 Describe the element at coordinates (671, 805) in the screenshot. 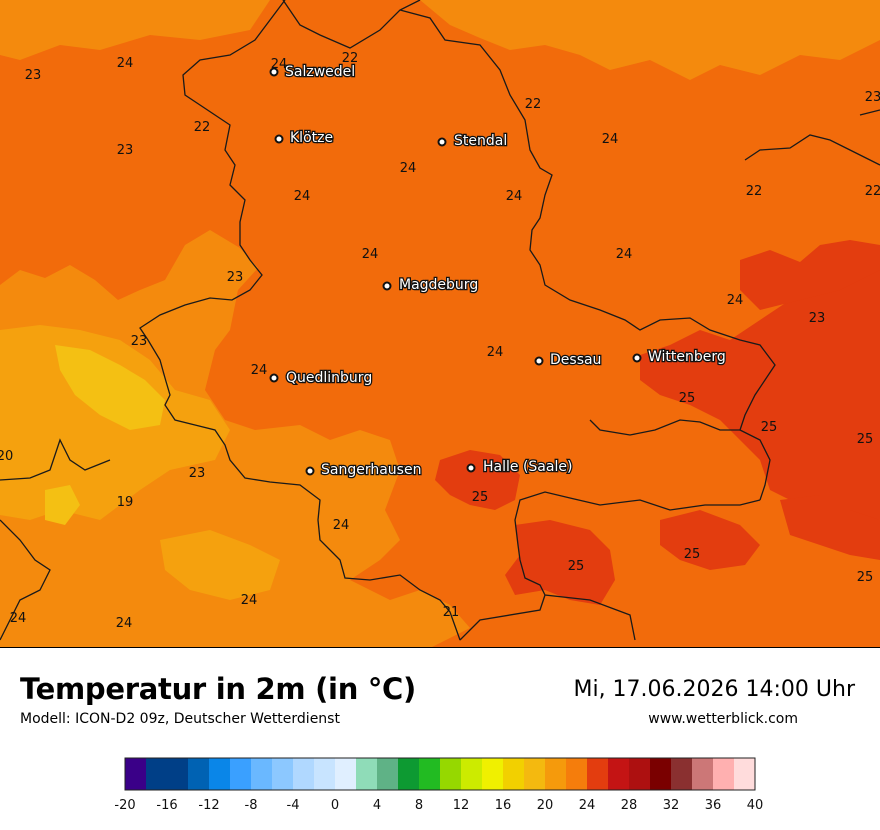

I see `legend-tick-label: 32` at that location.